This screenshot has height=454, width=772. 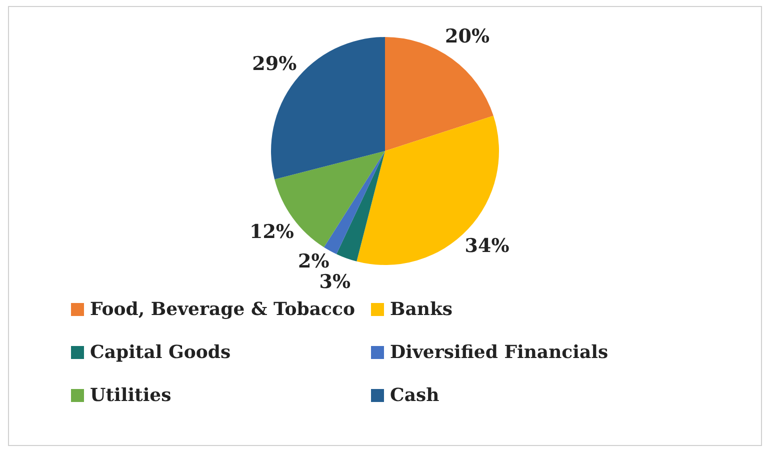 What do you see at coordinates (487, 245) in the screenshot?
I see `data-label: 34%` at bounding box center [487, 245].